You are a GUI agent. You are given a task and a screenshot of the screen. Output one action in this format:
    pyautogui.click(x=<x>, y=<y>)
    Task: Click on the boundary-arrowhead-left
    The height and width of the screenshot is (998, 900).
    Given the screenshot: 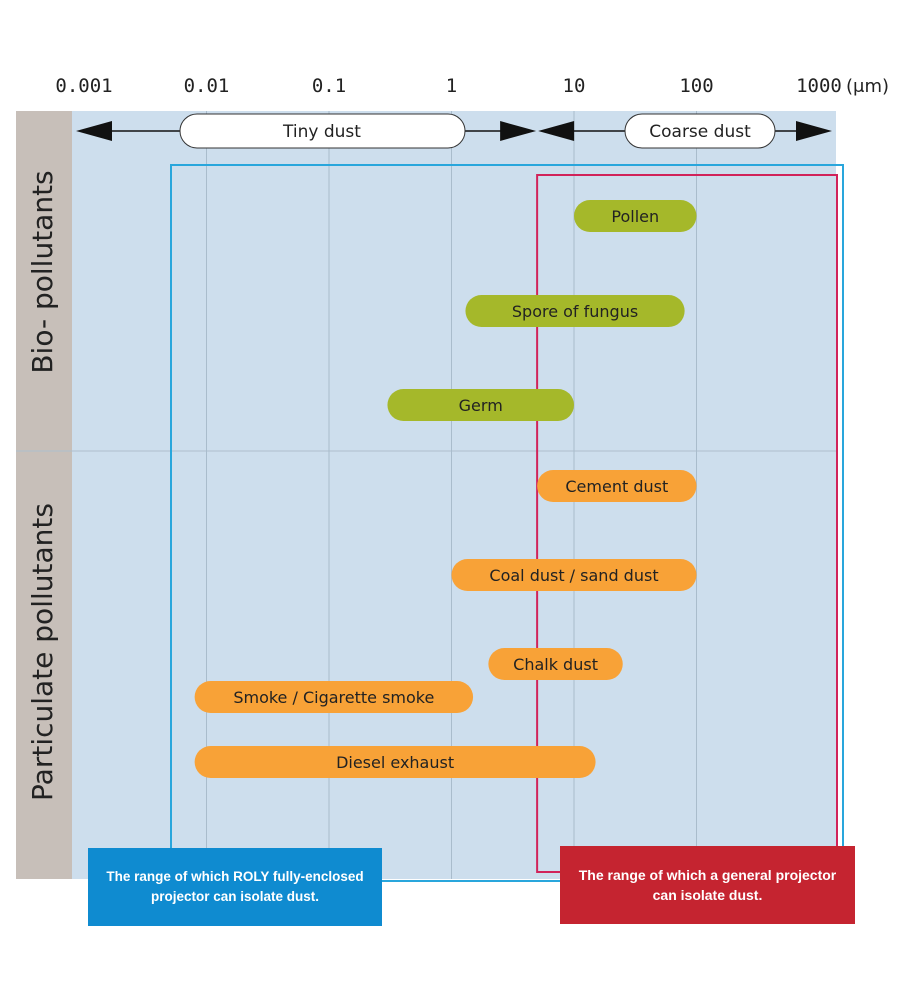 What is the action you would take?
    pyautogui.click(x=518, y=131)
    